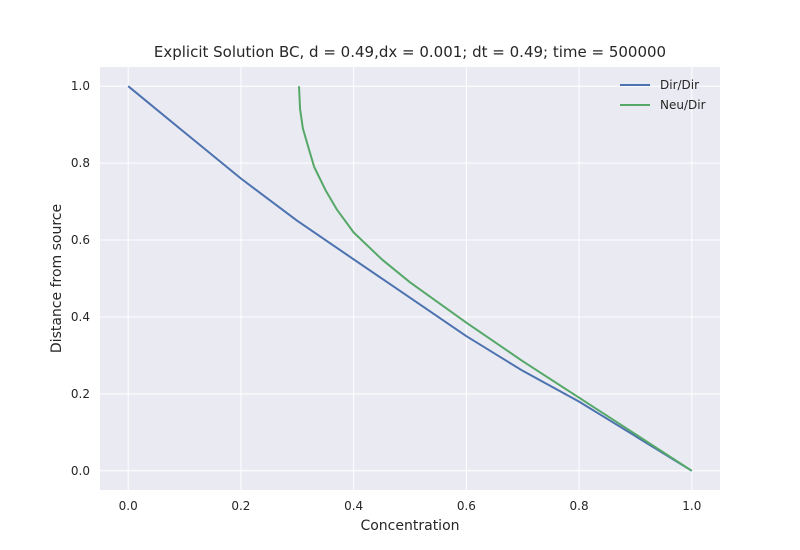  Describe the element at coordinates (80, 240) in the screenshot. I see `y-tick-label: 0.6` at that location.